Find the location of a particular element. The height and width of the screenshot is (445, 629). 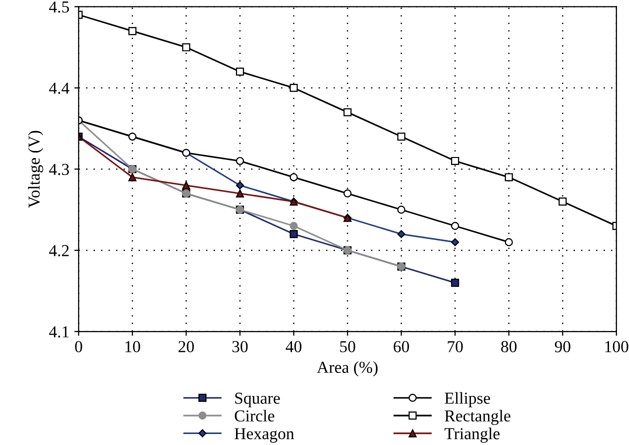

y-tick-label: 4.2 is located at coordinates (59, 250).